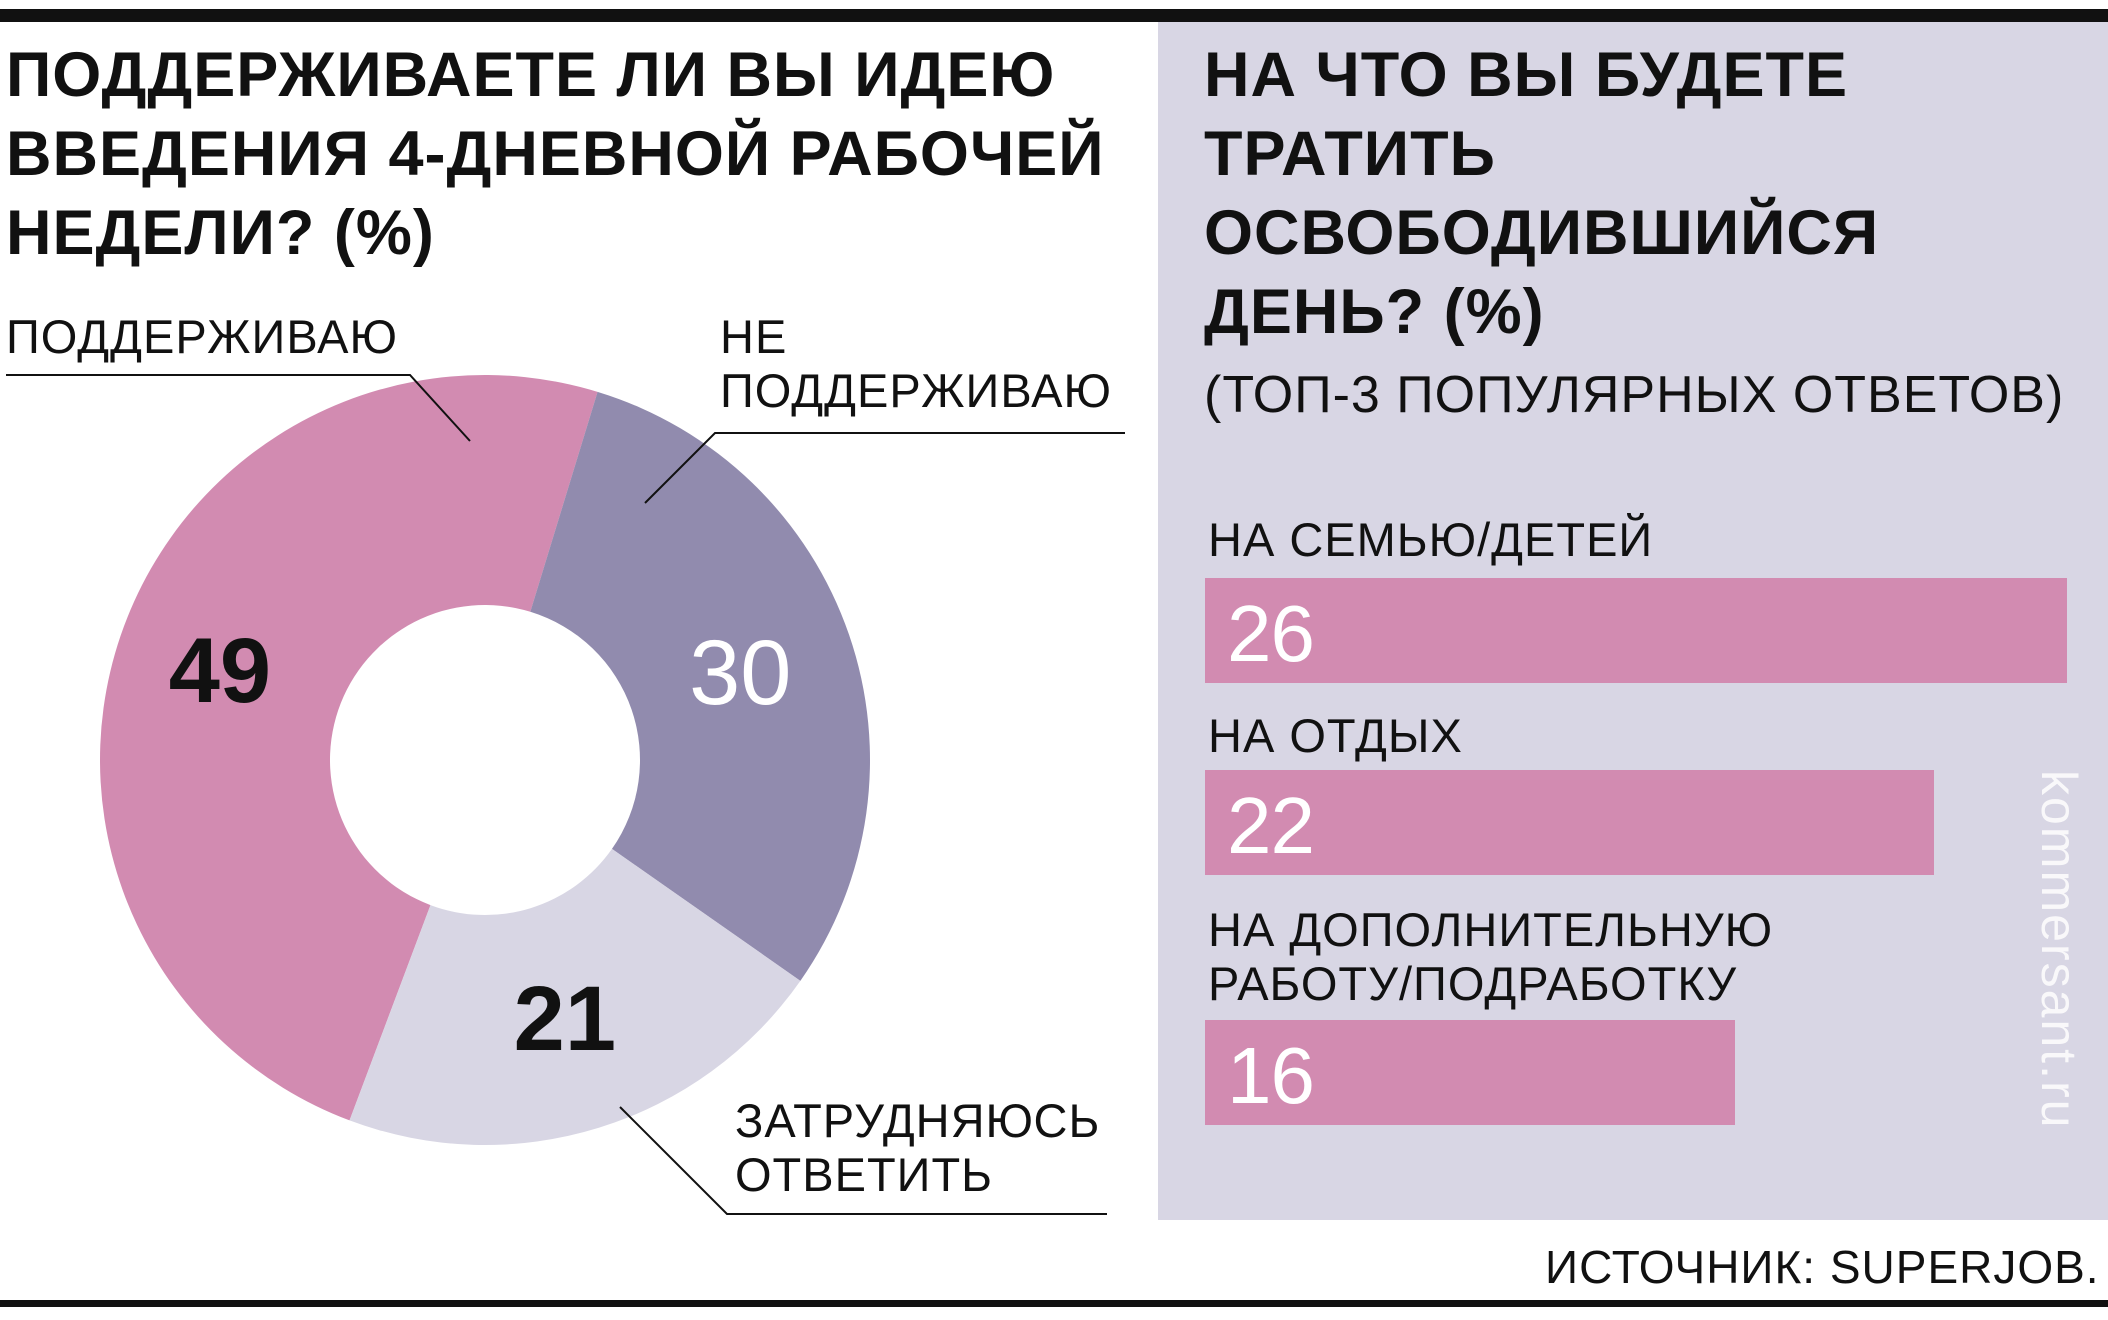 Image resolution: width=2108 pixels, height=1320 pixels. What do you see at coordinates (754, 336) in the screenshot?
I see `label-not-support-line1: НЕ` at bounding box center [754, 336].